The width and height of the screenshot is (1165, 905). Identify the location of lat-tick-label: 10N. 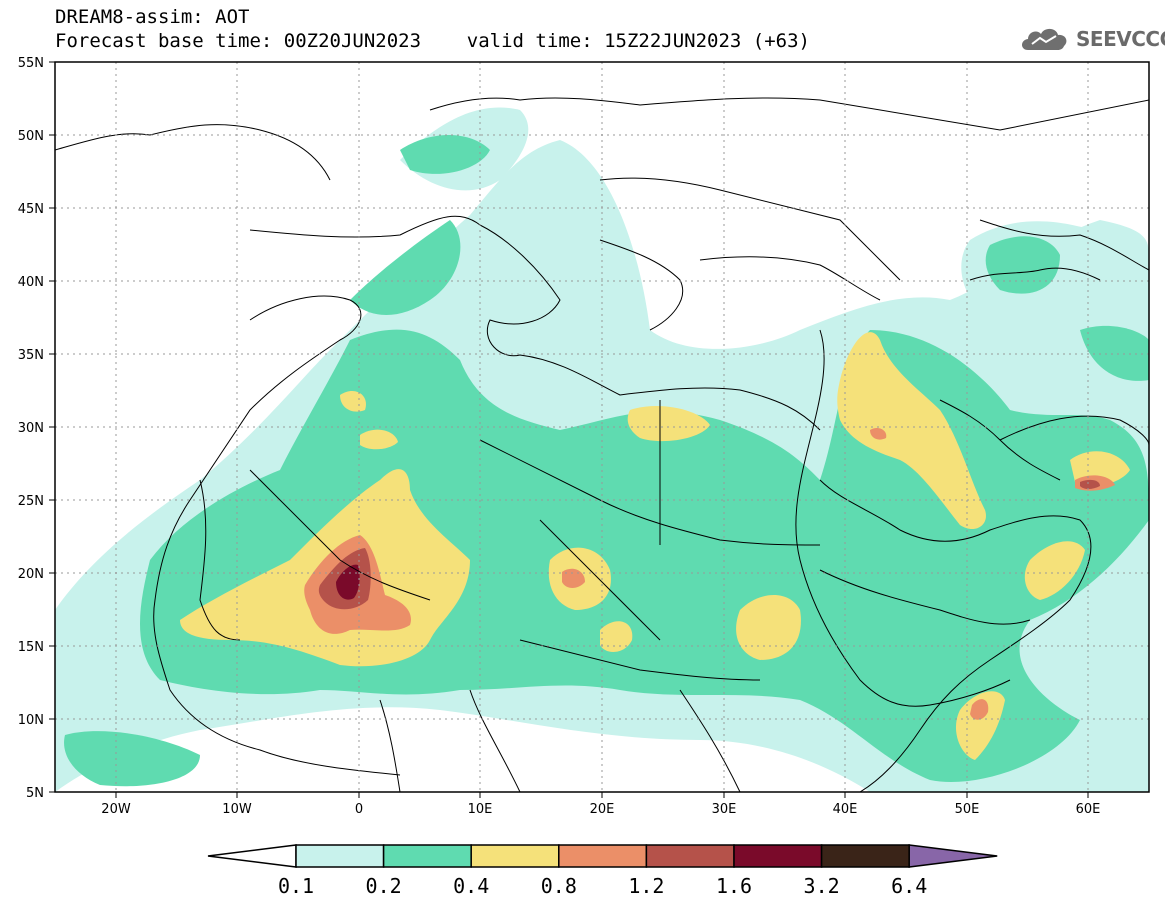
(31, 720).